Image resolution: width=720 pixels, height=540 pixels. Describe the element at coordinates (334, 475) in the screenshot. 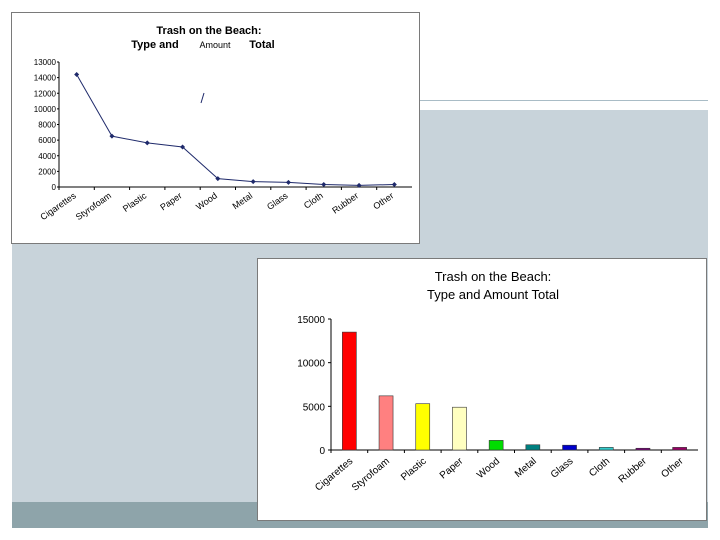

I see `bar-x-tick-label: Cigarettes` at that location.